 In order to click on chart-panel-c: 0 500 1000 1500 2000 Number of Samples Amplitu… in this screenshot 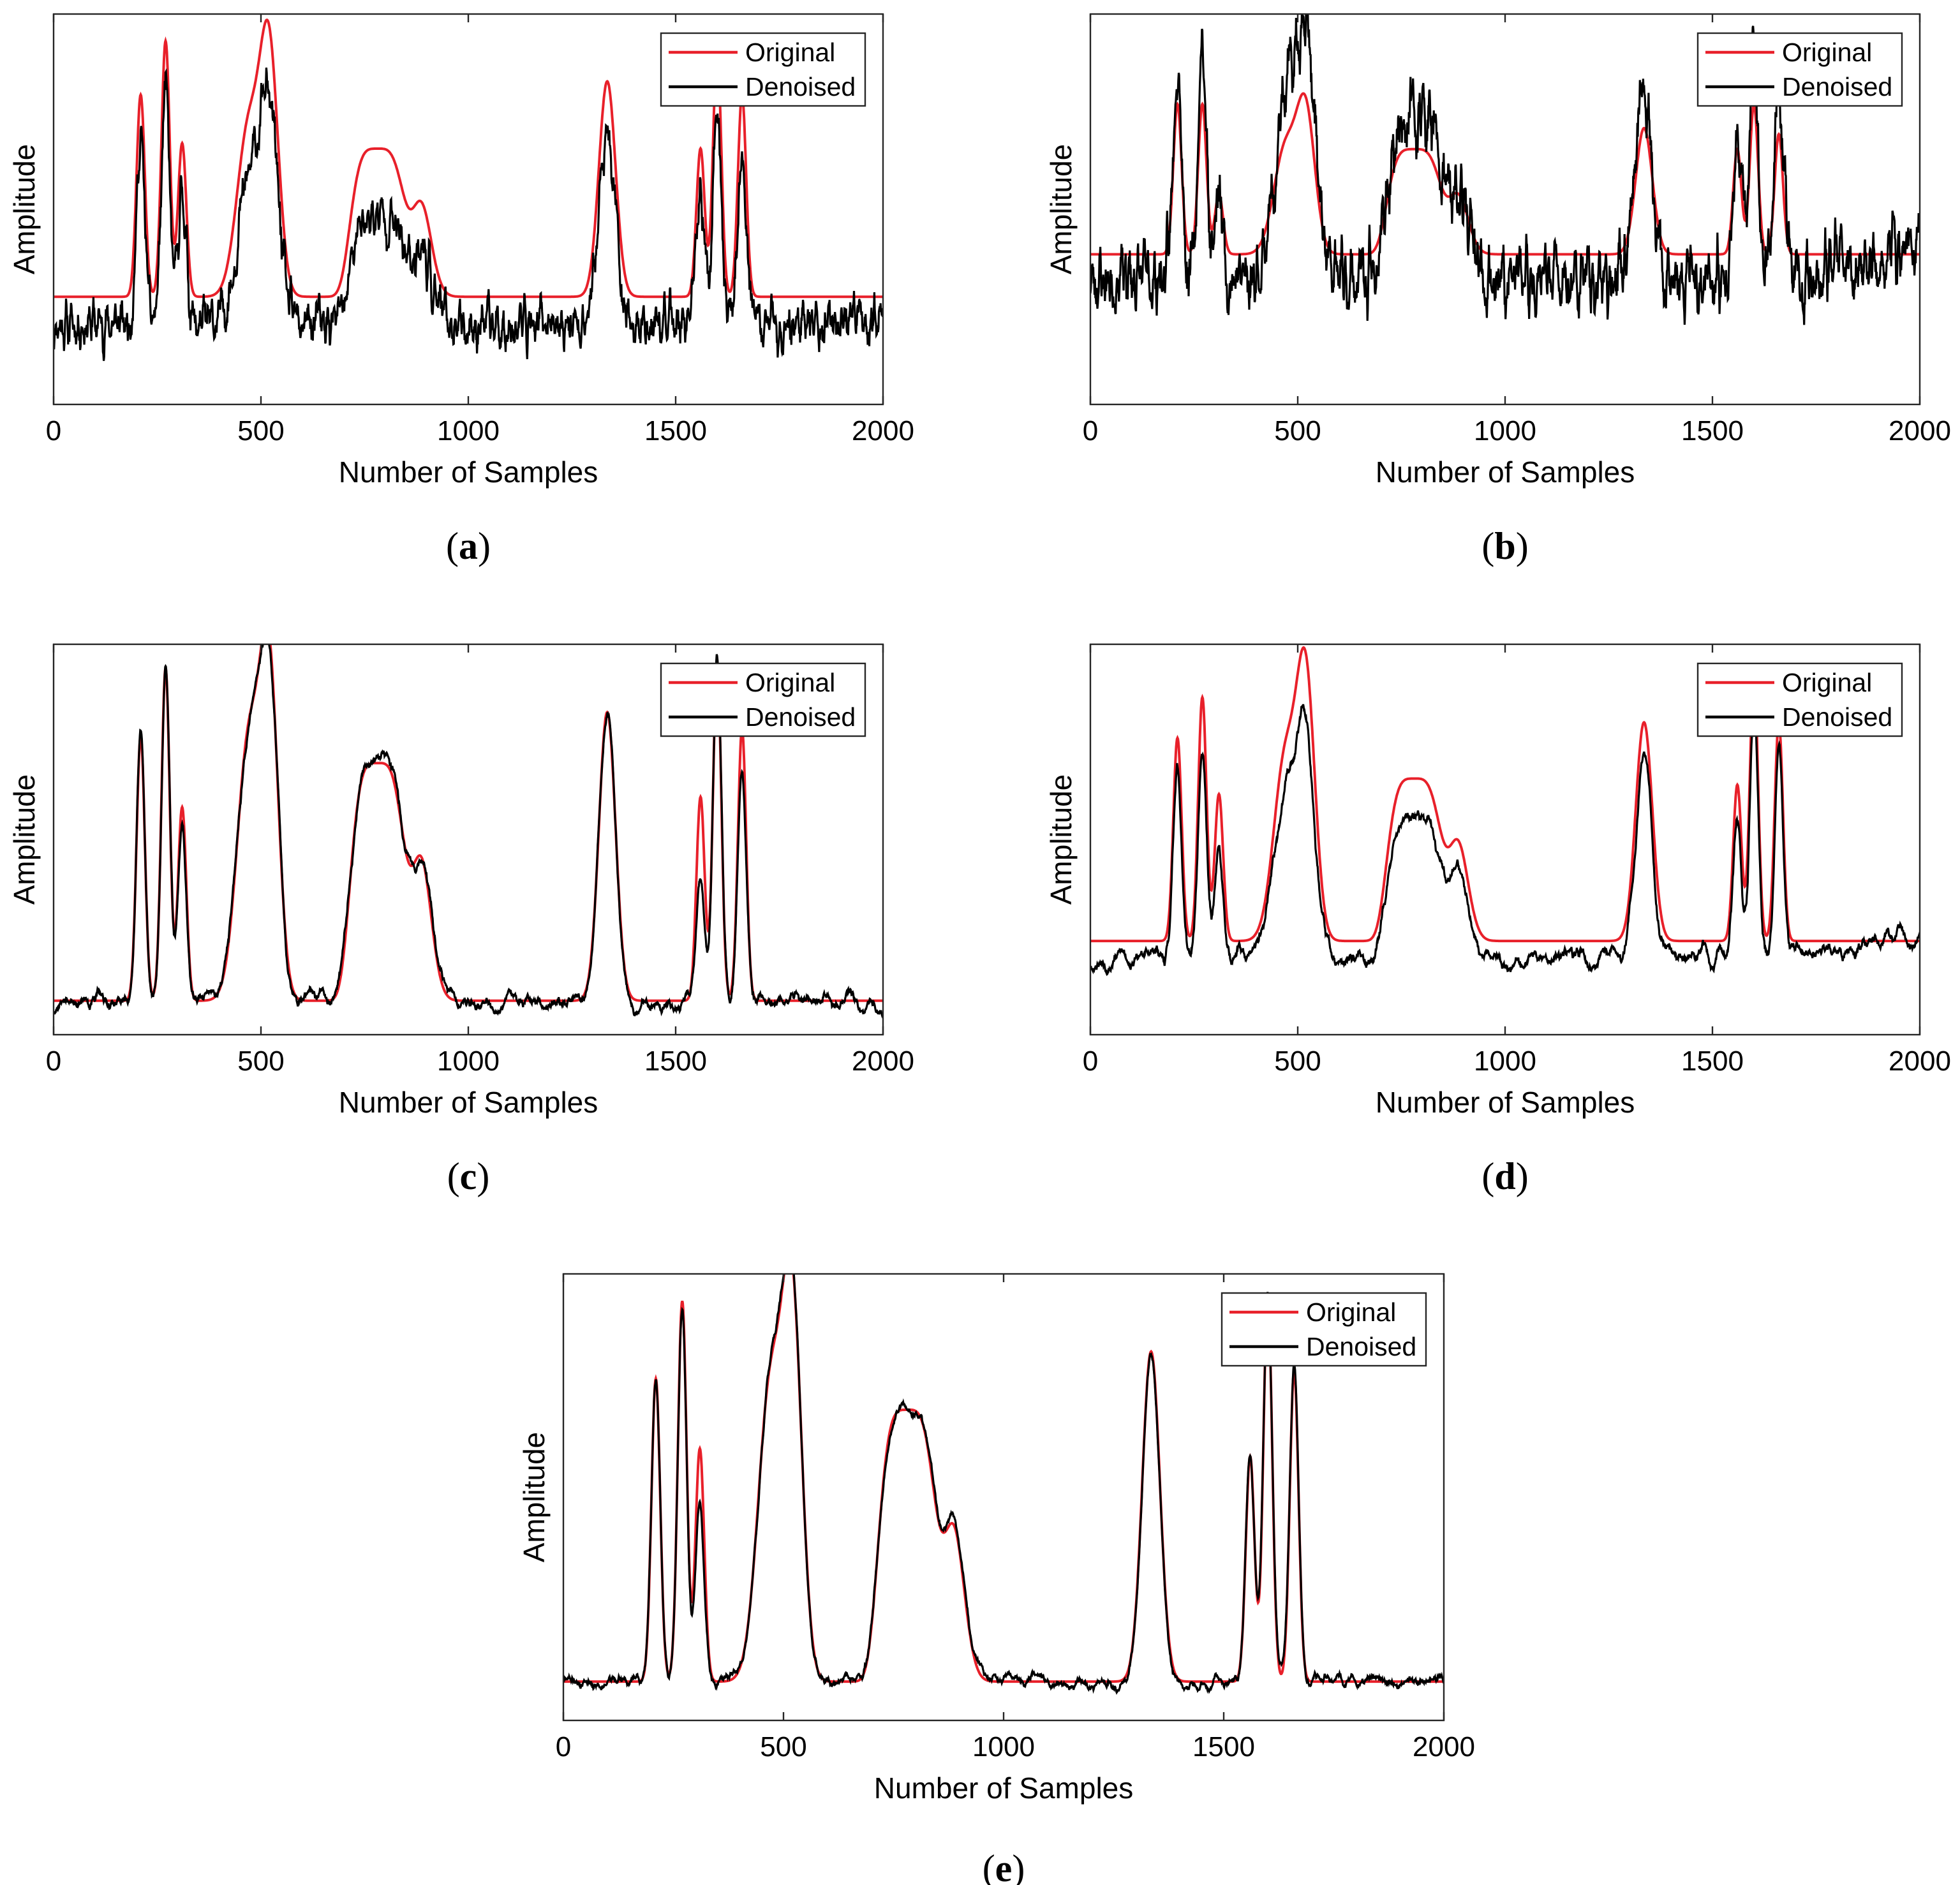, I will do `click(461, 920)`.